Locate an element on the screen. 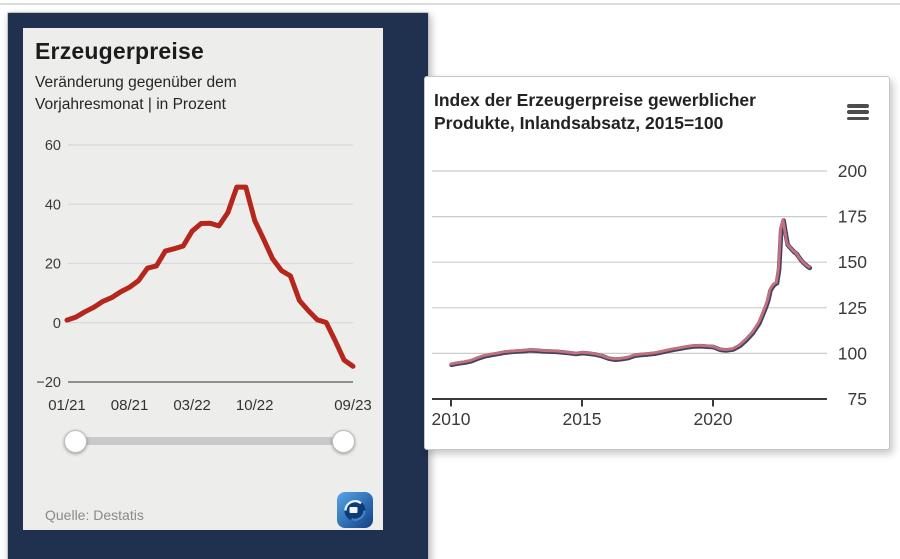  x-tick-label: 09/23 is located at coordinates (353, 405).